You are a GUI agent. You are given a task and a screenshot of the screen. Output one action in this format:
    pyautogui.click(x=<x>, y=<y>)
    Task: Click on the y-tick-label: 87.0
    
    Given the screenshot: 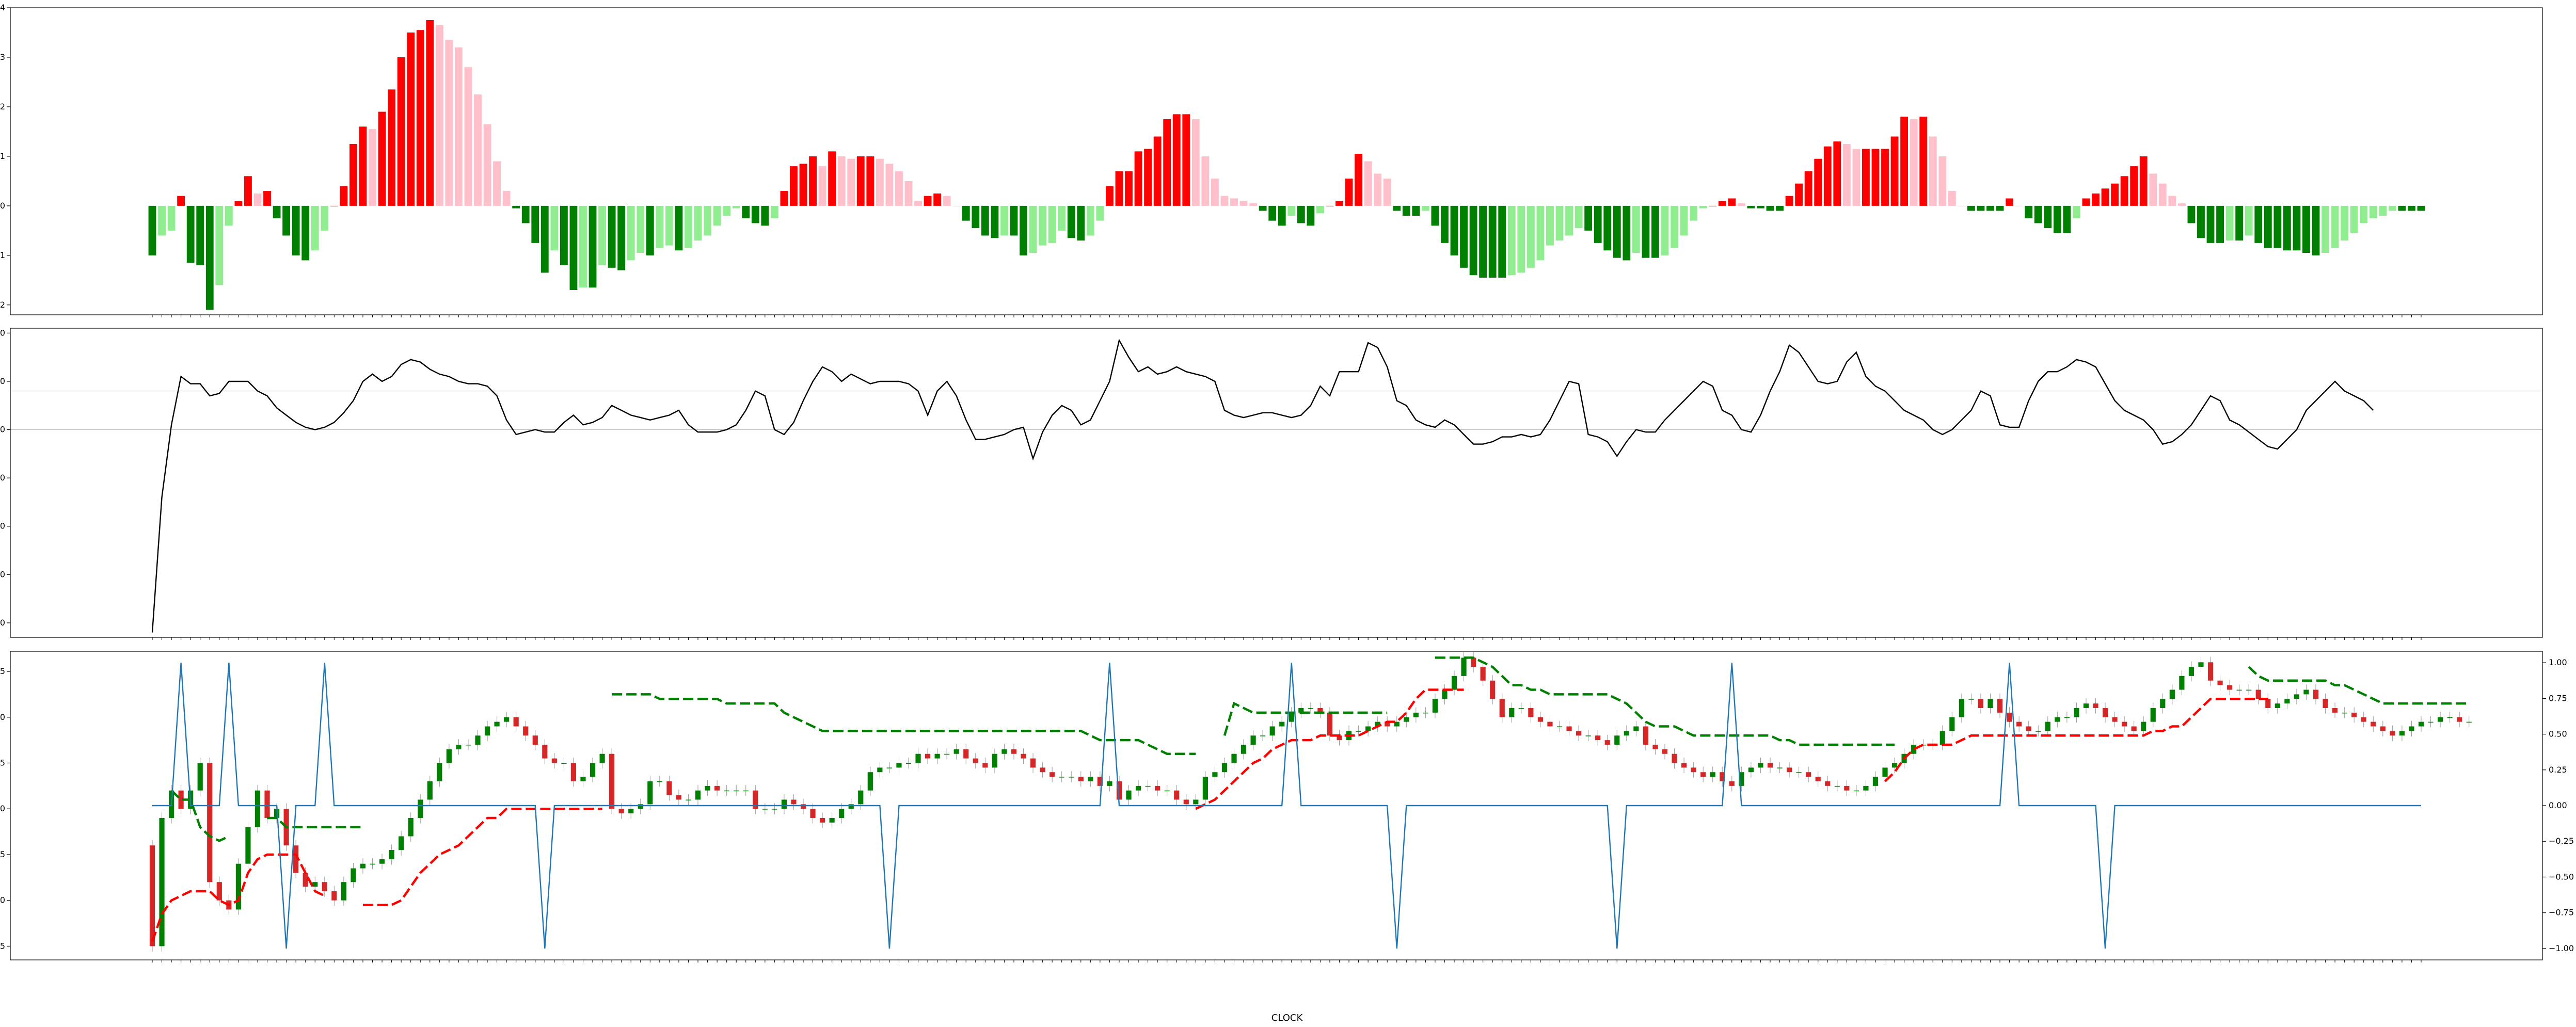 What is the action you would take?
    pyautogui.click(x=2, y=900)
    